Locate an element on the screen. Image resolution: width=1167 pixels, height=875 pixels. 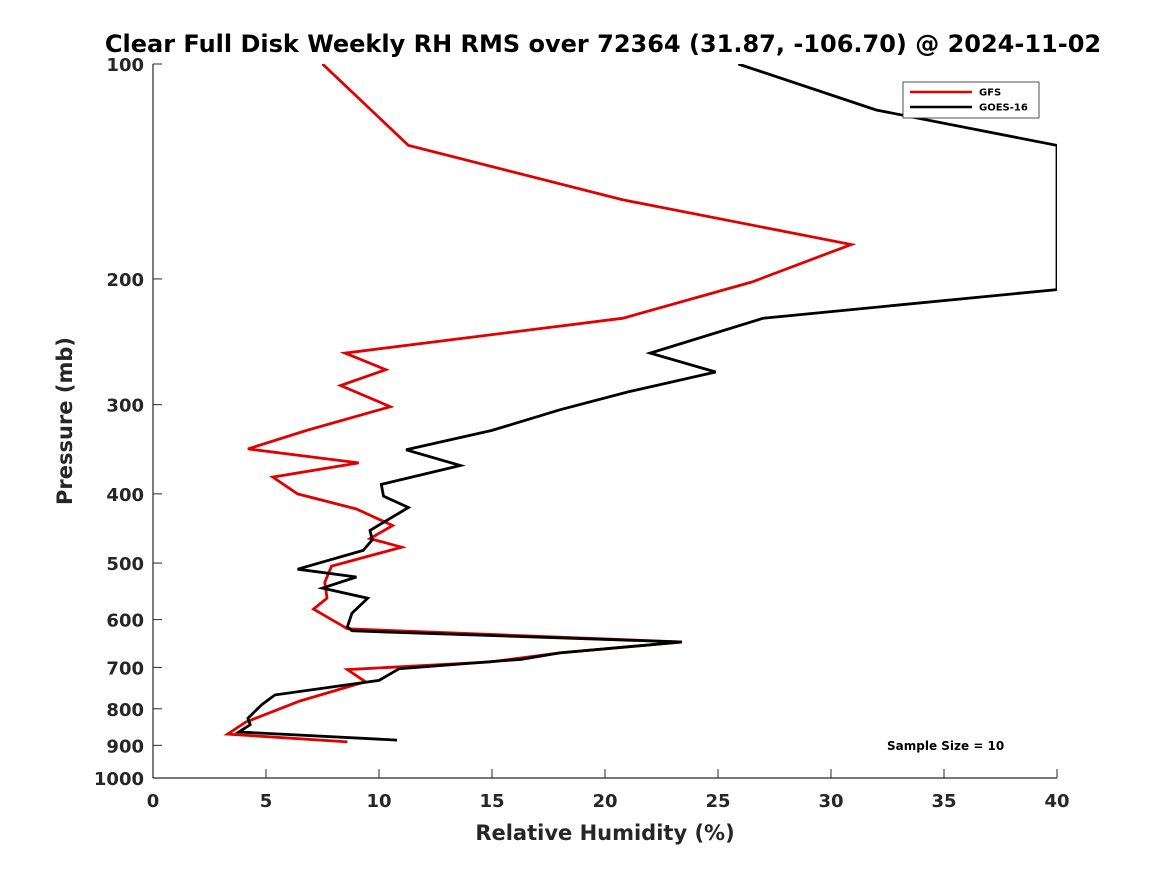
y-tick-label: 900 is located at coordinates (125, 746).